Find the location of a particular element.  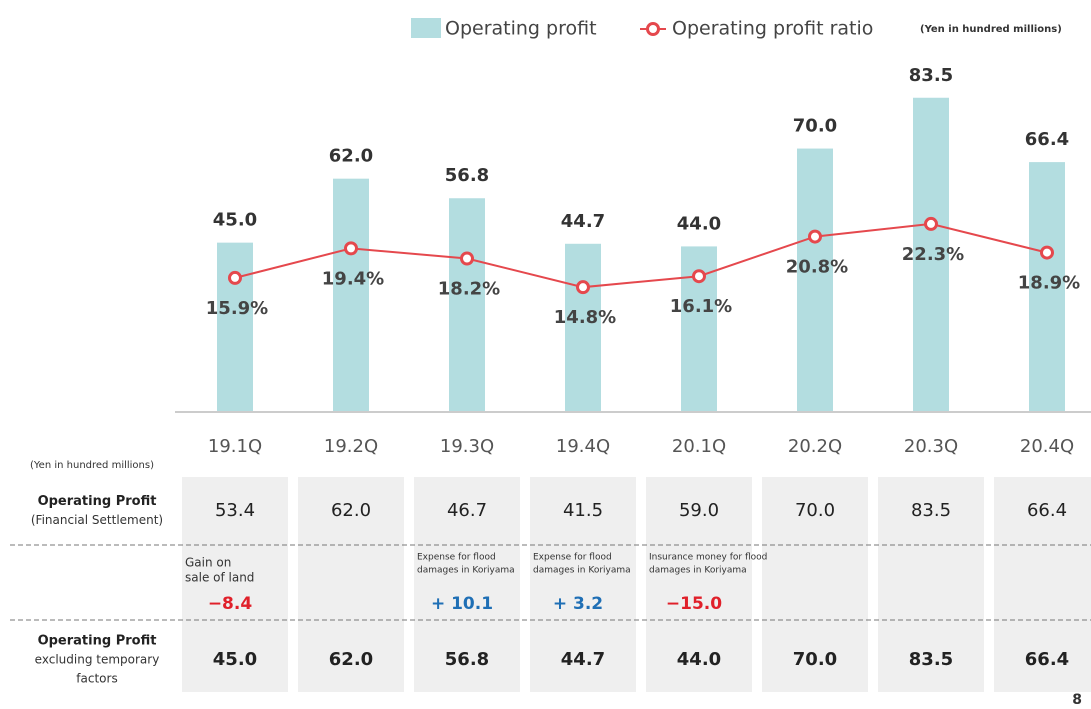

x-tick-label: 20.3Q is located at coordinates (931, 446).